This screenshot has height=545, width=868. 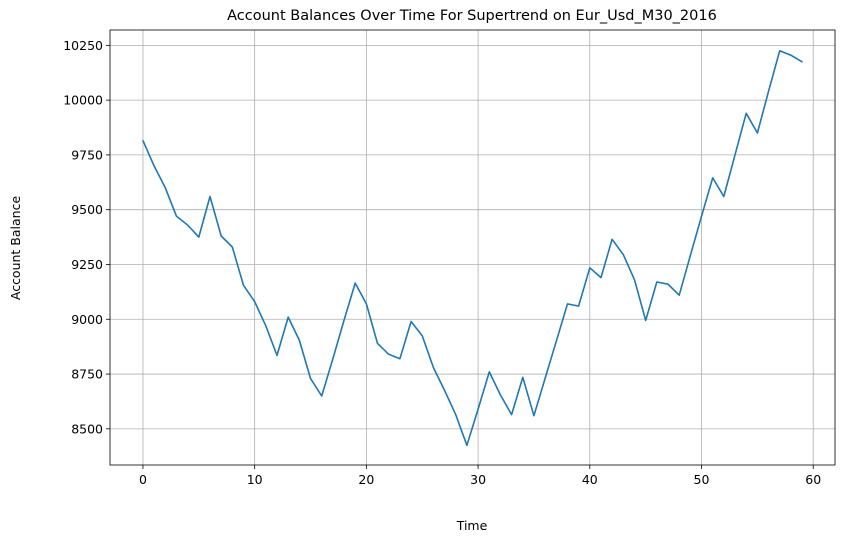 What do you see at coordinates (83, 100) in the screenshot?
I see `y-tick-label: 10000` at bounding box center [83, 100].